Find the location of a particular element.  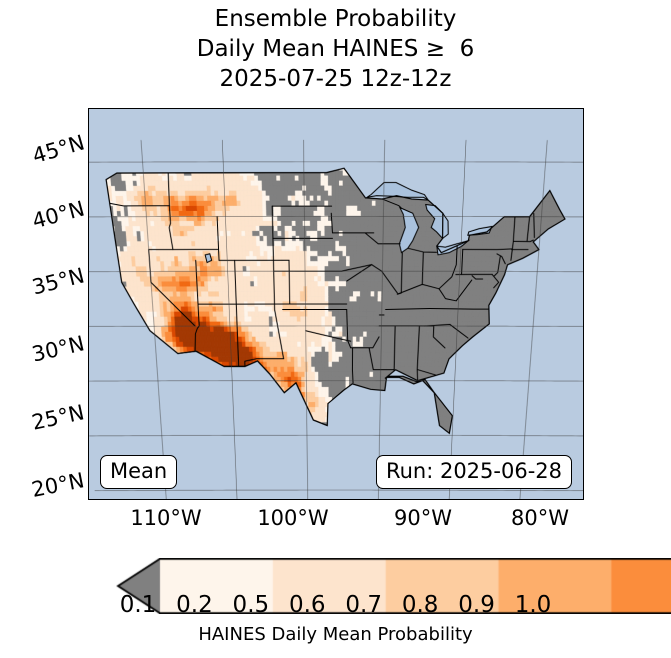

colorbar-tick-2: 0.5 is located at coordinates (251, 605).